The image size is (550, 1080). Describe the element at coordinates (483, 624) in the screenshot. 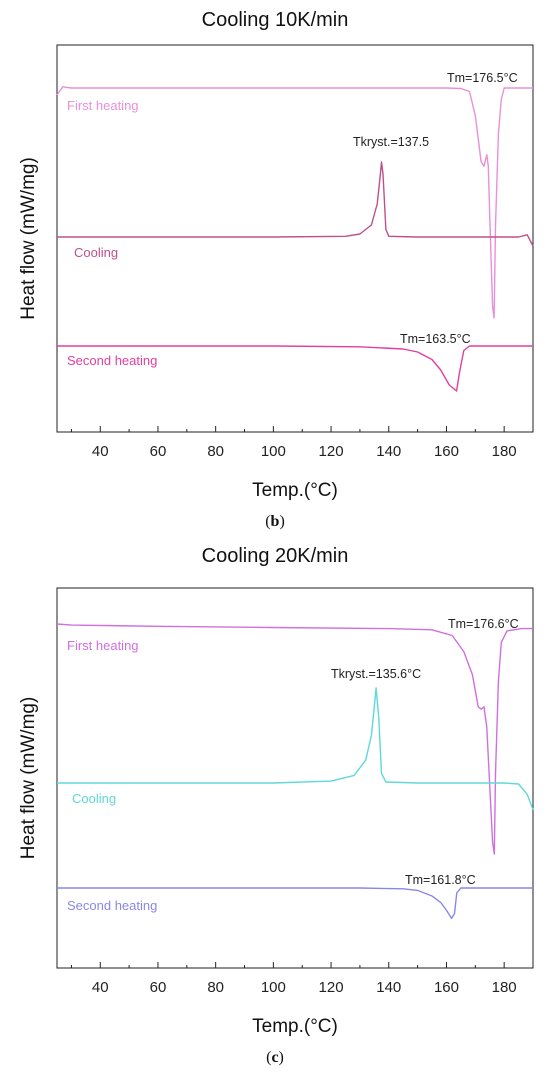

I see `peak-annotation: Tm=176.6°C` at that location.